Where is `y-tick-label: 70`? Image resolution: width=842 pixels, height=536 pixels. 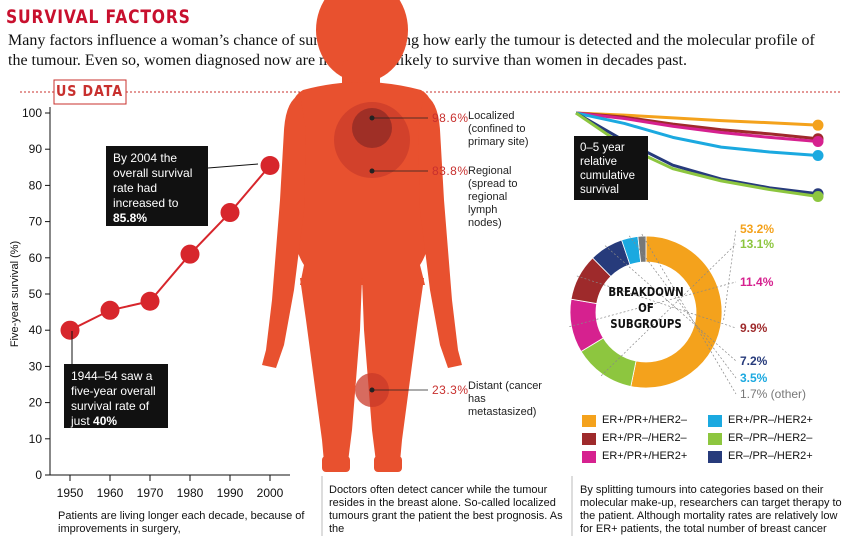
y-tick-label: 70 is located at coordinates (36, 222).